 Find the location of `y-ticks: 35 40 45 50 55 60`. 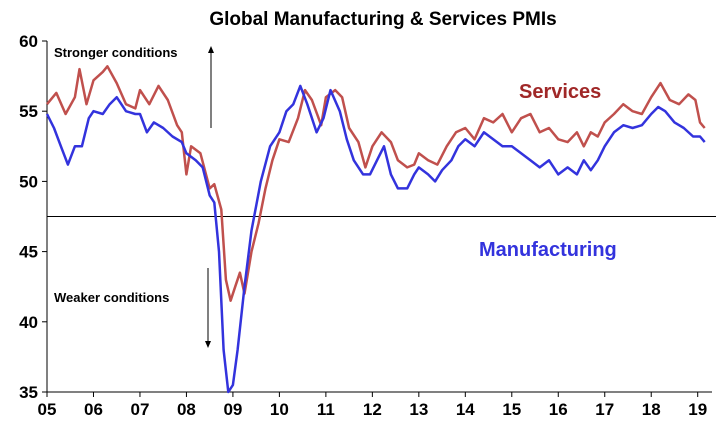

y-ticks: 35 40 45 50 55 60 is located at coordinates (33, 217).